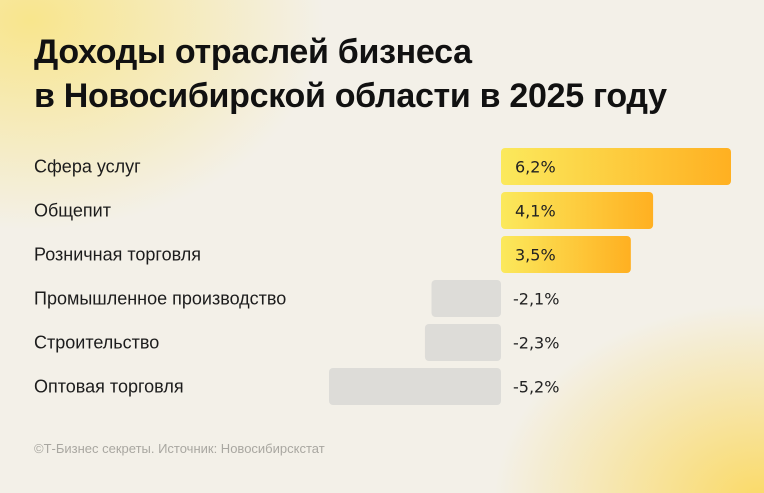 Image resolution: width=764 pixels, height=493 pixels. I want to click on category-label: Розничная торговля, so click(117, 255).